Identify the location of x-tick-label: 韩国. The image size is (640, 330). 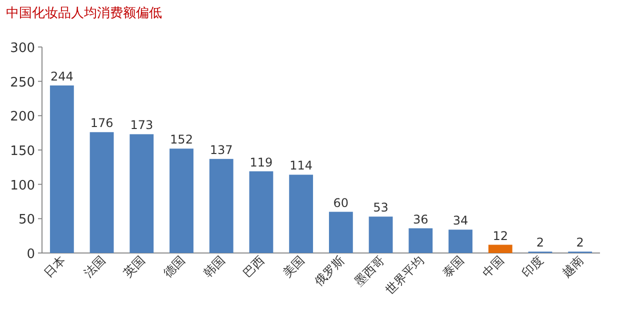
(214, 266).